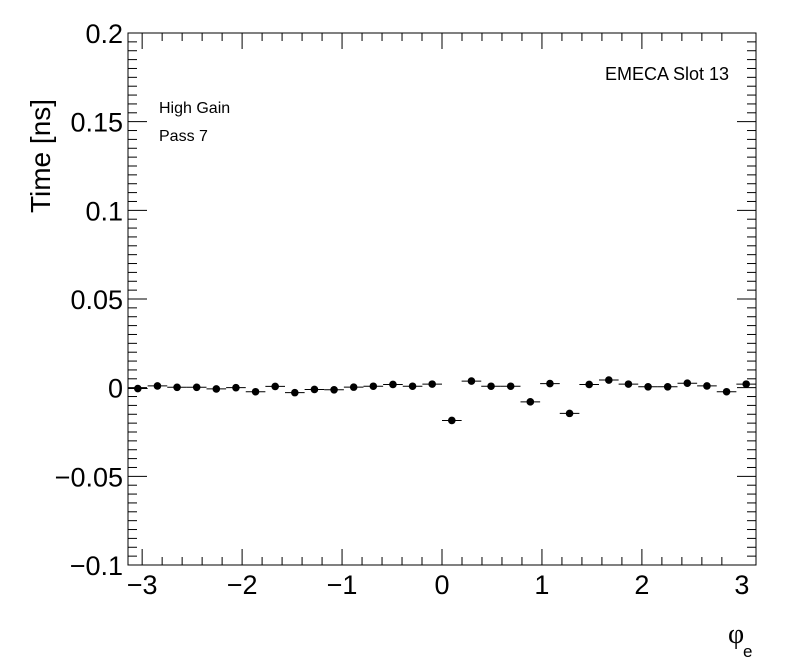 The height and width of the screenshot is (672, 796). What do you see at coordinates (115, 389) in the screenshot?
I see `y-tick-label: 0` at bounding box center [115, 389].